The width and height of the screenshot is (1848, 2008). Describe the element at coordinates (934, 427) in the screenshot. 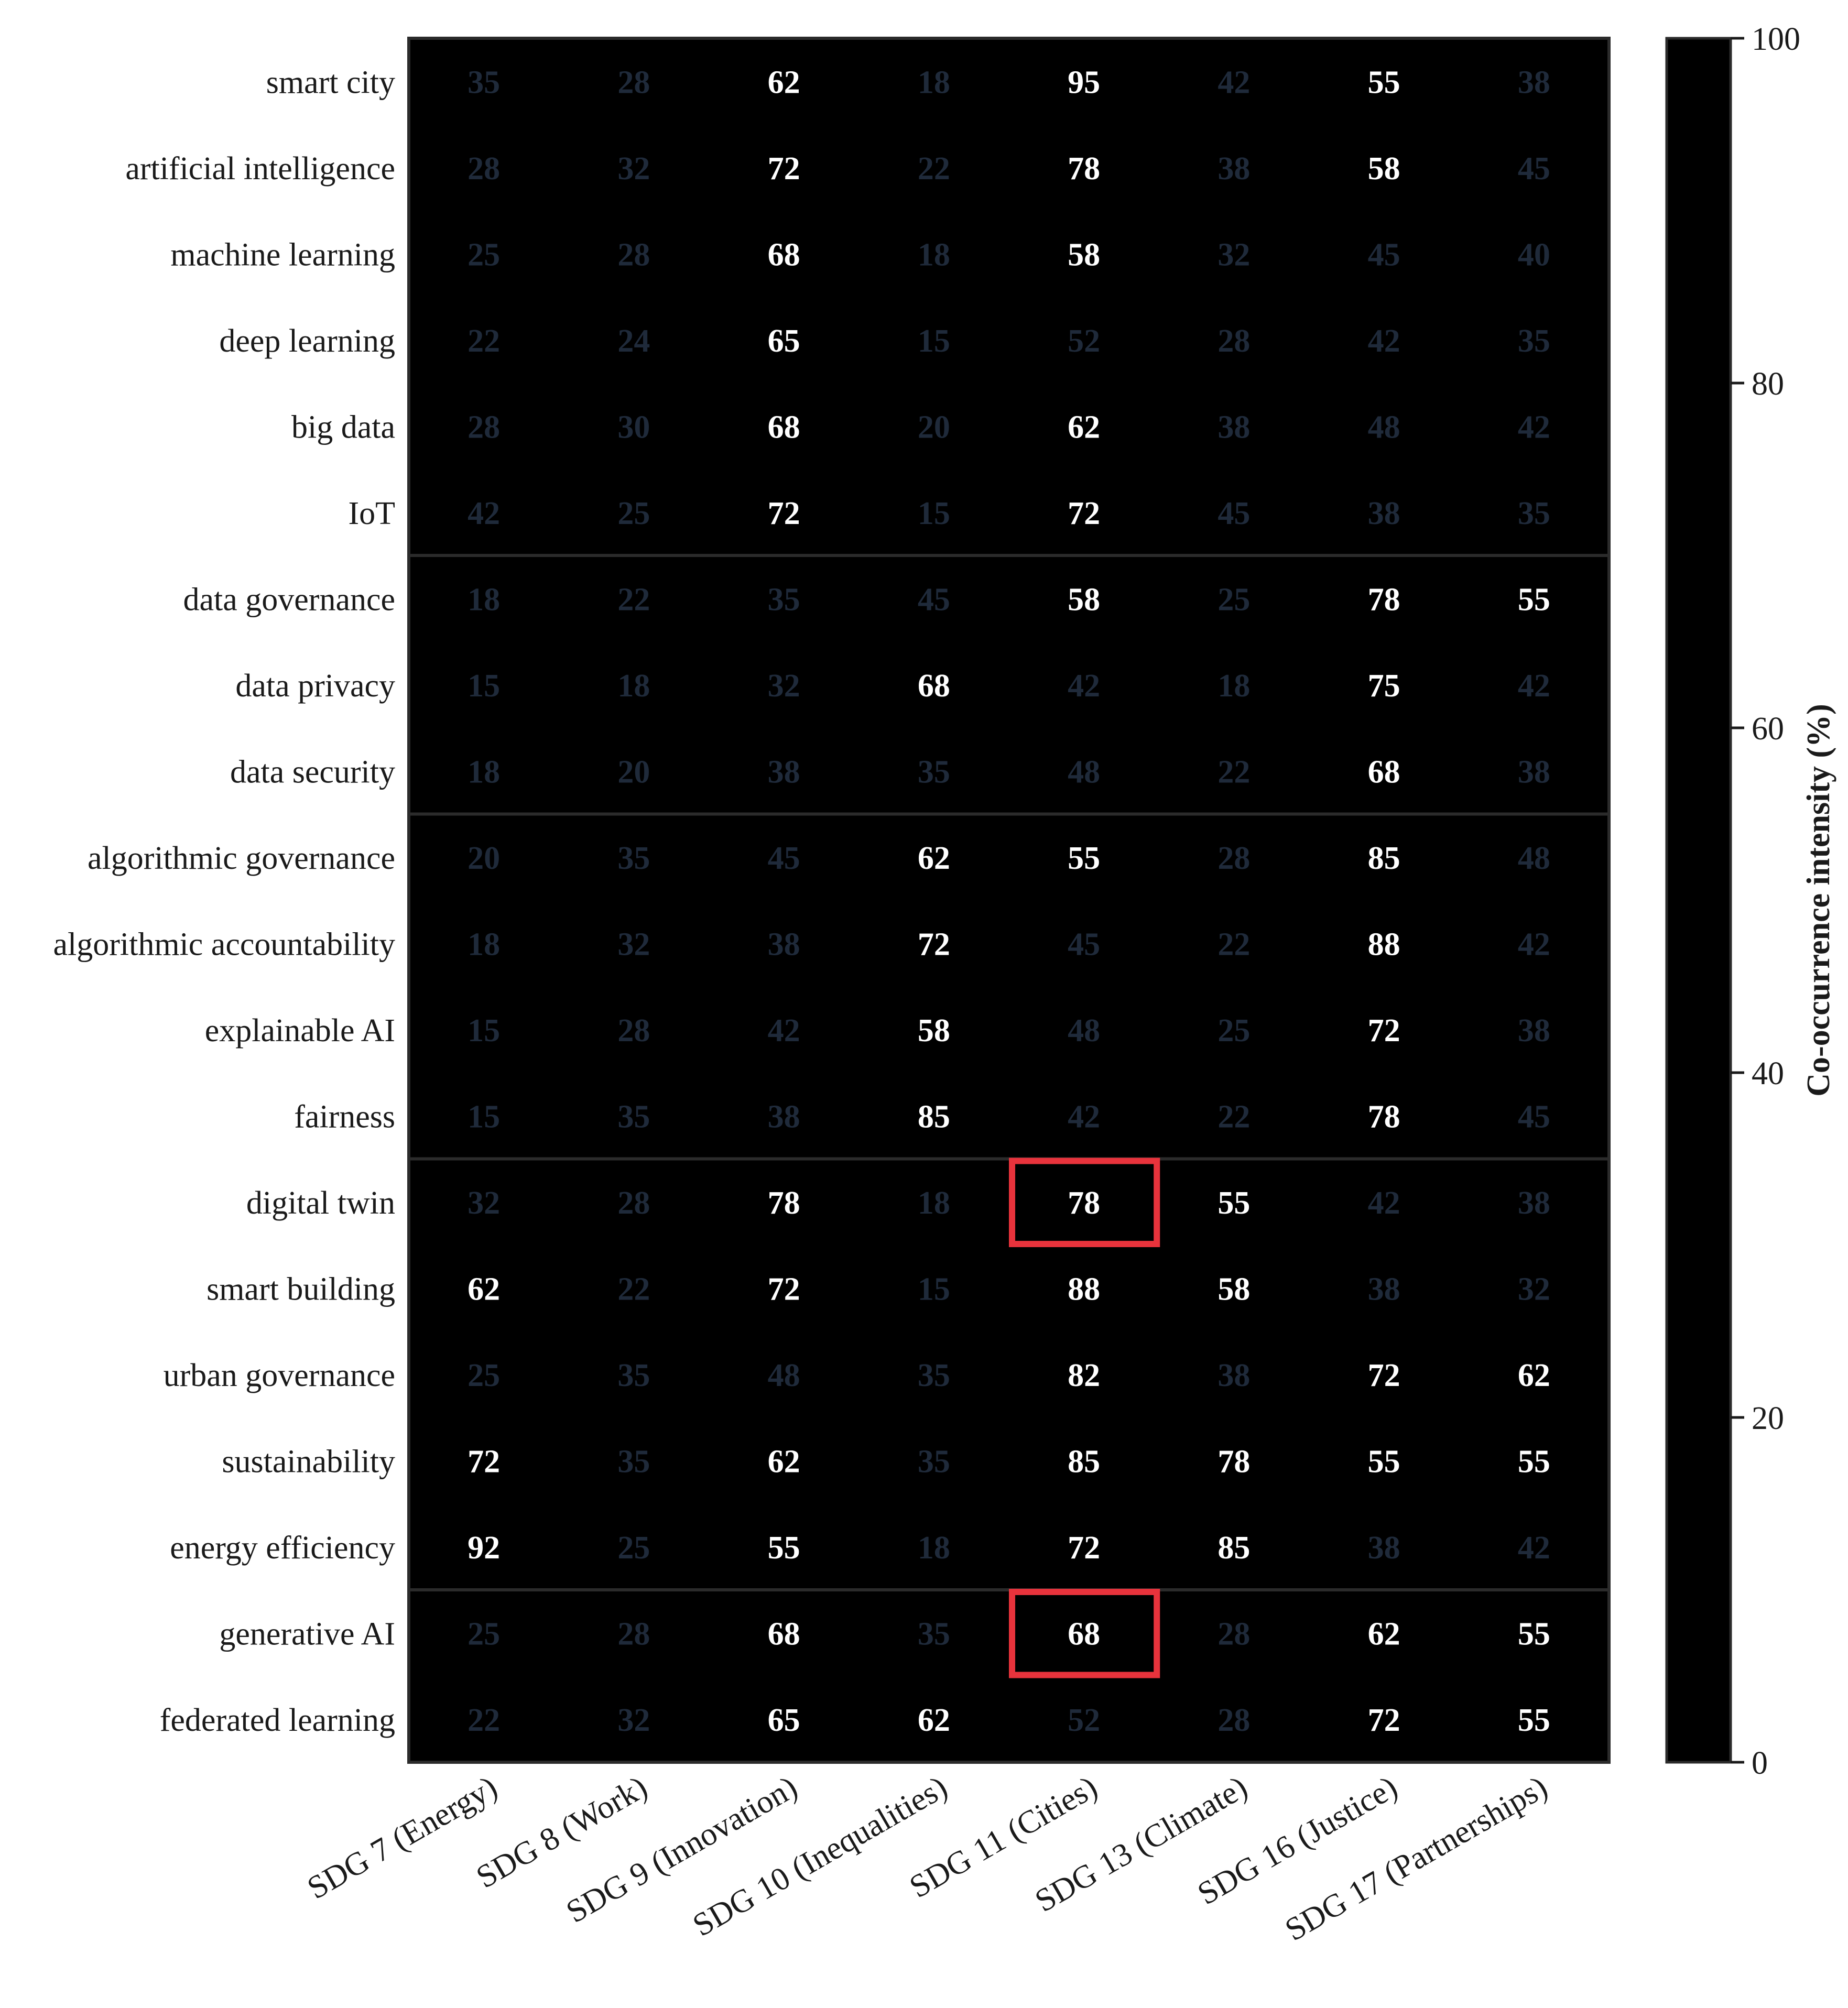

I see `cell-value-label: 20` at that location.